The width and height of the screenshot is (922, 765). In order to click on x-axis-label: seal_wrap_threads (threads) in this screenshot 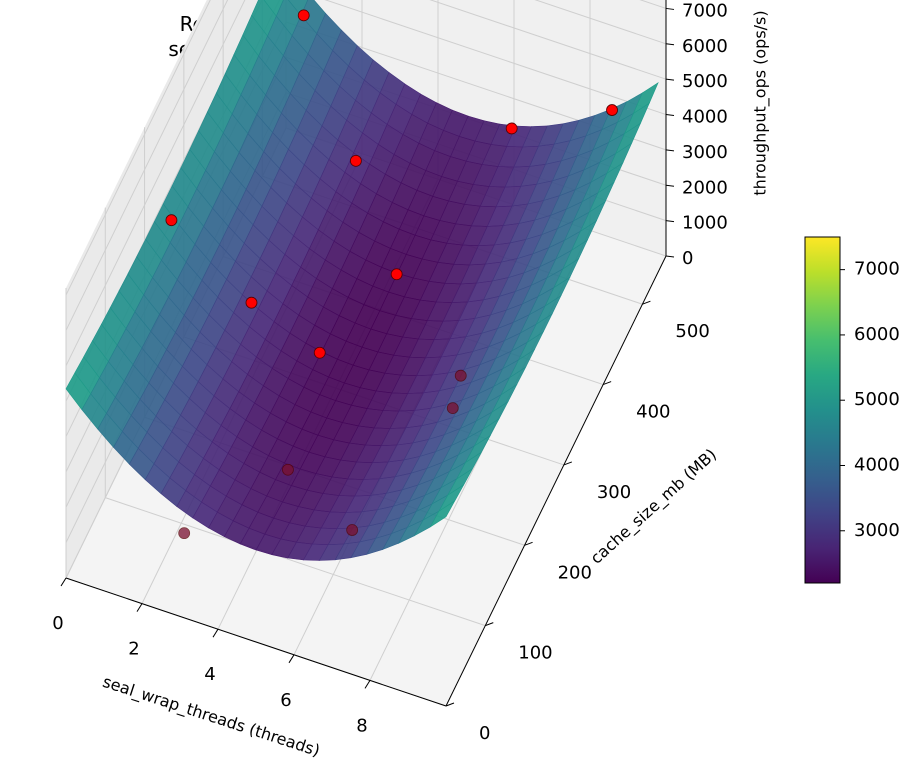, I will do `click(211, 716)`.